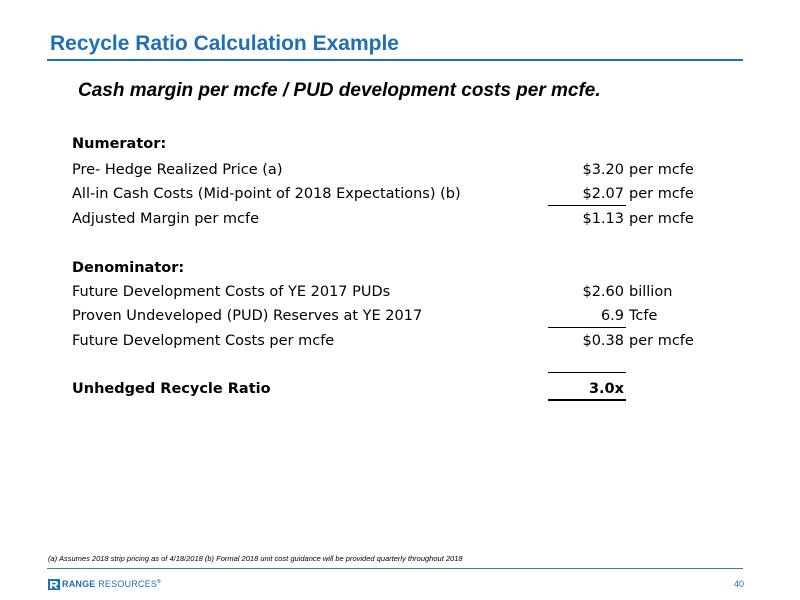  Describe the element at coordinates (79, 584) in the screenshot. I see `logo-wordmark-bold: RANGE` at that location.